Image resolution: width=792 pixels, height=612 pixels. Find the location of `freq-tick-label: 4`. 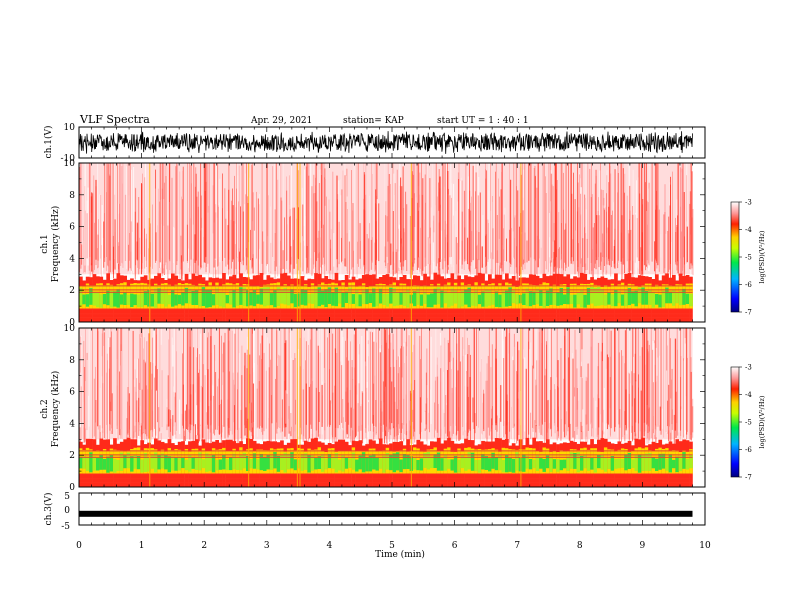

freq-tick-label: 4 is located at coordinates (72, 259).